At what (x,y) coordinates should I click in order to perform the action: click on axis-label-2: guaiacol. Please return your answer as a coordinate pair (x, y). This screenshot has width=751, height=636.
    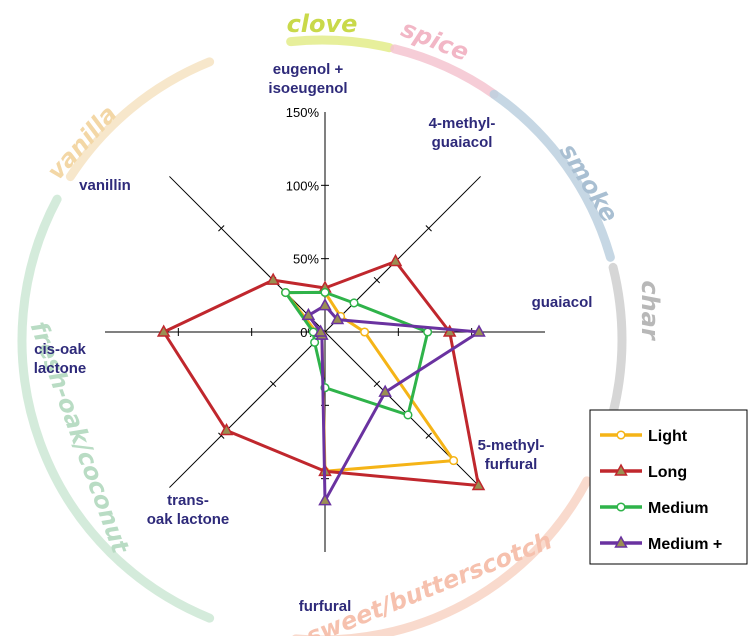
    Looking at the image, I should click on (562, 302).